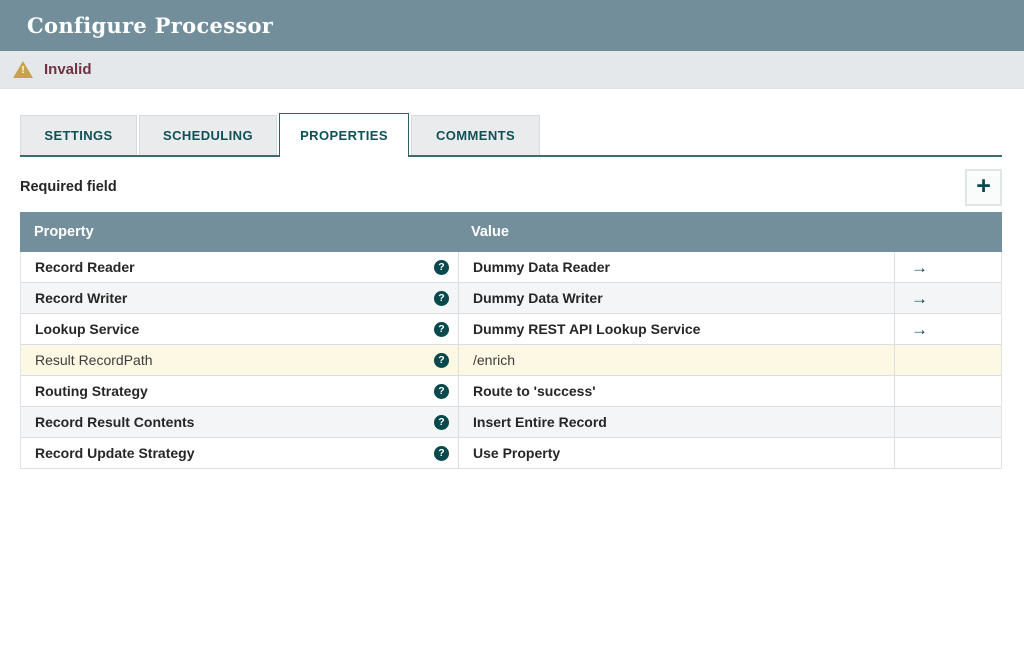  Describe the element at coordinates (115, 453) in the screenshot. I see `property-name: Record Update Strategy` at that location.